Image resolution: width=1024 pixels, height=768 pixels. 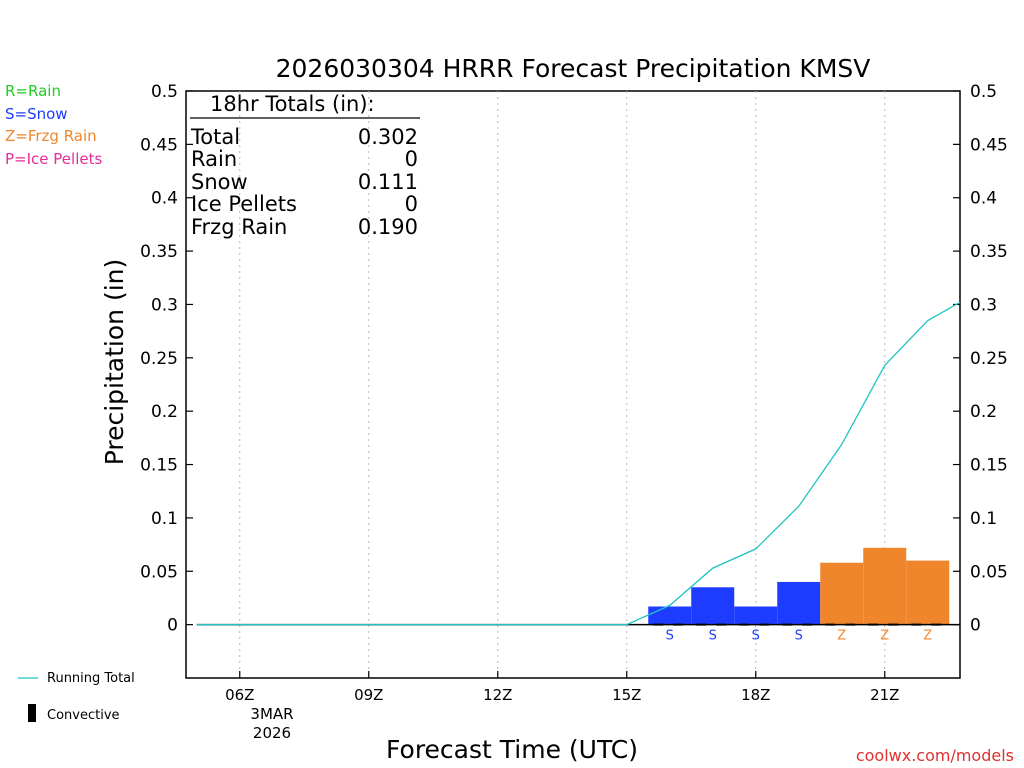 I want to click on y-tick-label-left: 0.45, so click(x=159, y=145).